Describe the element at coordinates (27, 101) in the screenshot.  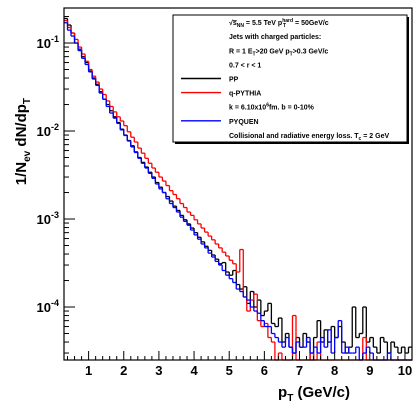
I see `y-axis-title-subscript: T` at that location.